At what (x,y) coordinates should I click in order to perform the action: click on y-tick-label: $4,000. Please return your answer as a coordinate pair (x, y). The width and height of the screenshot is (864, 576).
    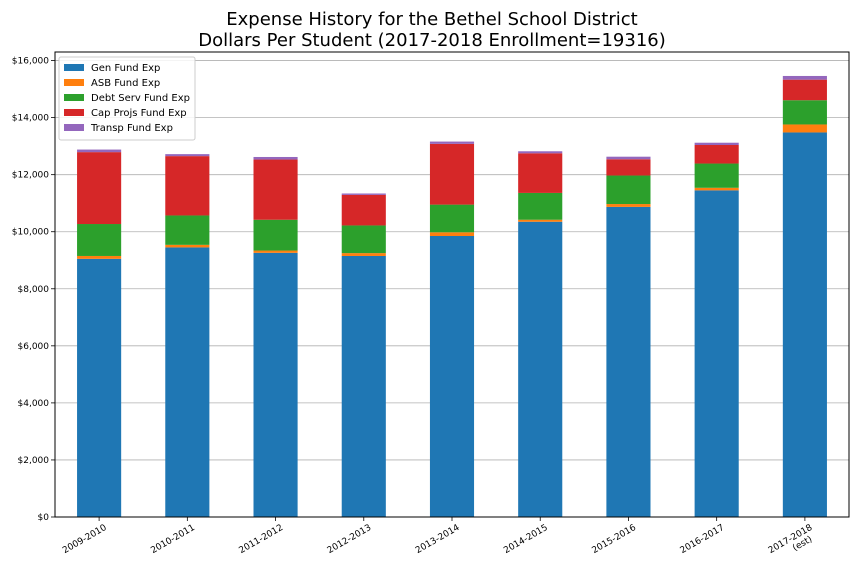
    Looking at the image, I should click on (34, 404).